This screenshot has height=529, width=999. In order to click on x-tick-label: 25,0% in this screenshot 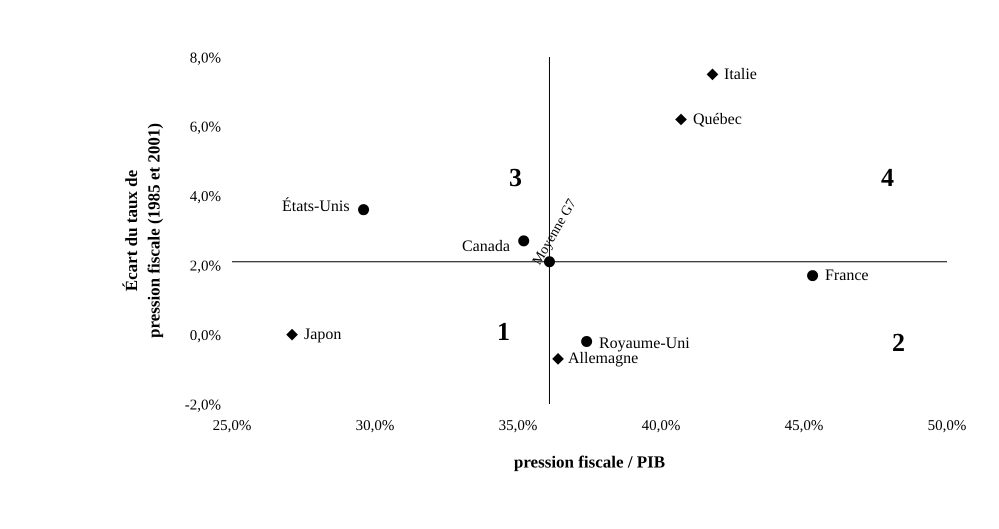, I will do `click(232, 426)`.